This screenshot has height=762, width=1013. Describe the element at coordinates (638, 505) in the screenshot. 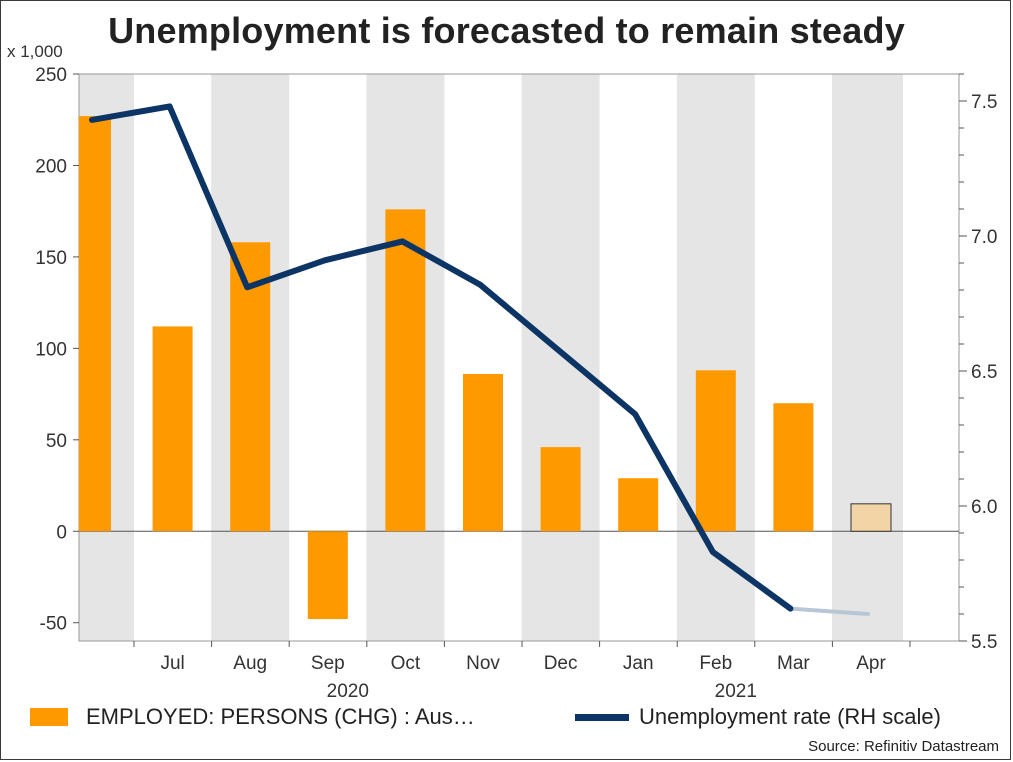

I see `bar-jan` at that location.